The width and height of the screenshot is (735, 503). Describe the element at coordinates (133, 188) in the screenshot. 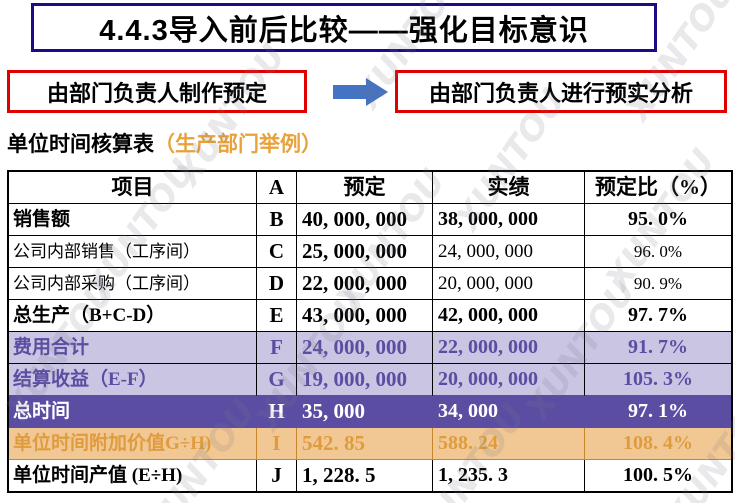

I see `column-header-item: 项目` at that location.